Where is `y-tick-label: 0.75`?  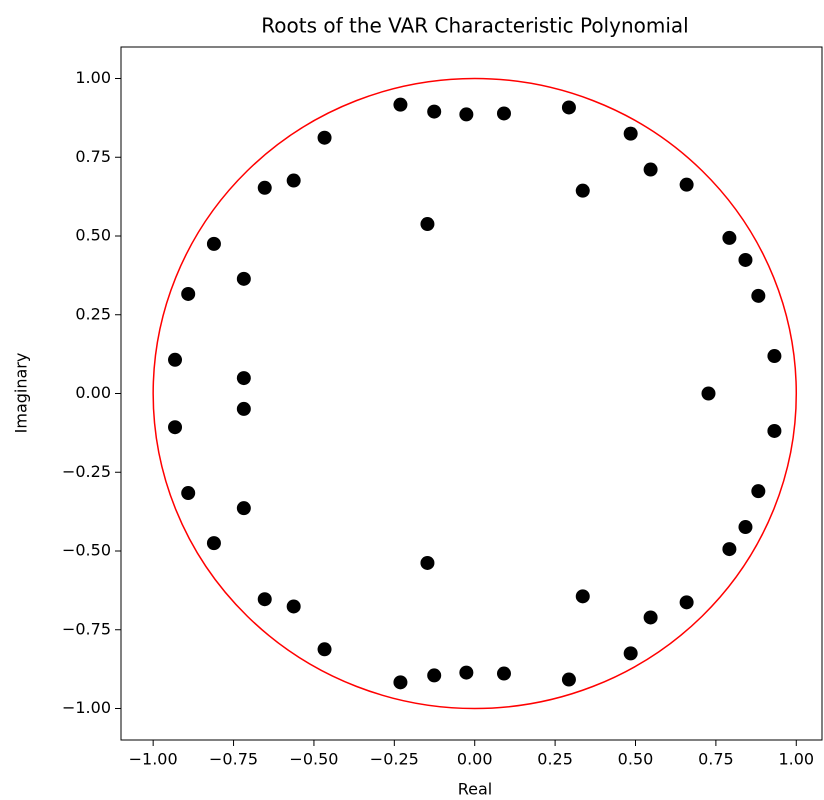 y-tick-label: 0.75 is located at coordinates (93, 156).